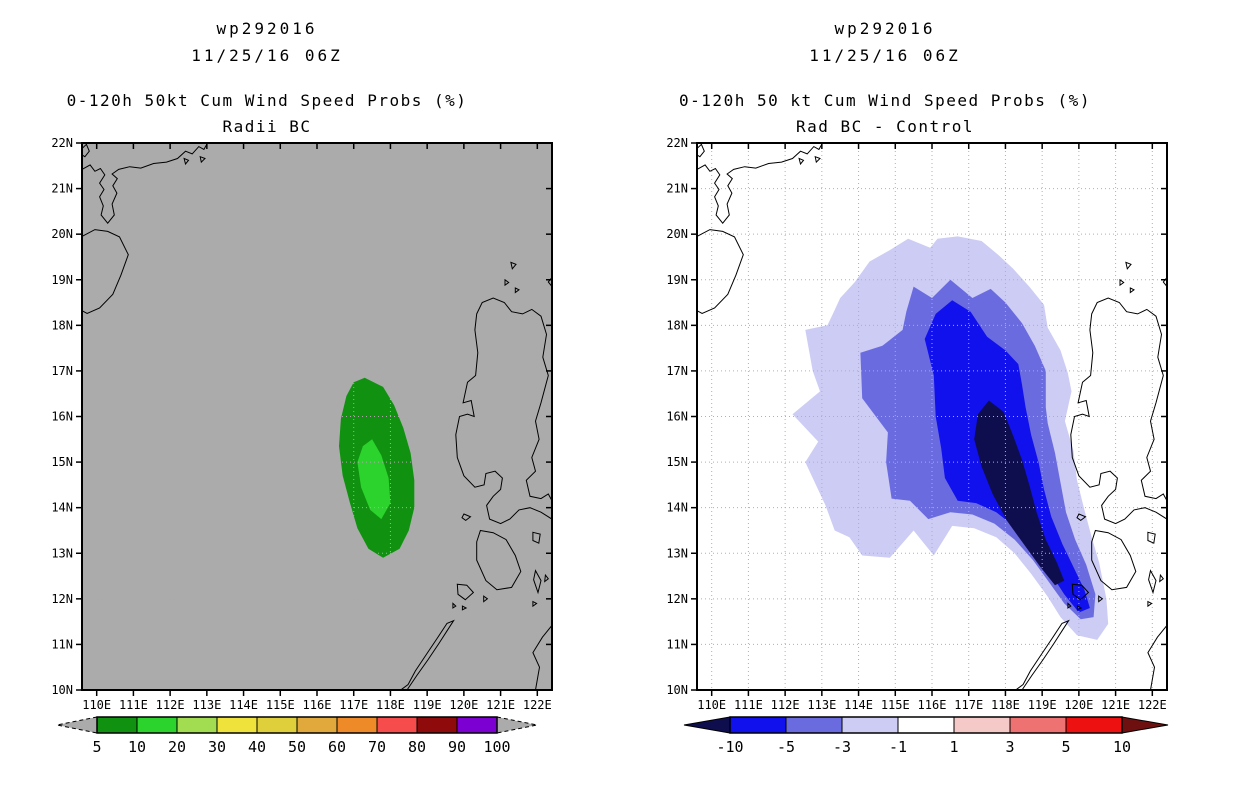 Image resolution: width=1236 pixels, height=800 pixels. I want to click on lon-tick-label: 117E, so click(968, 705).